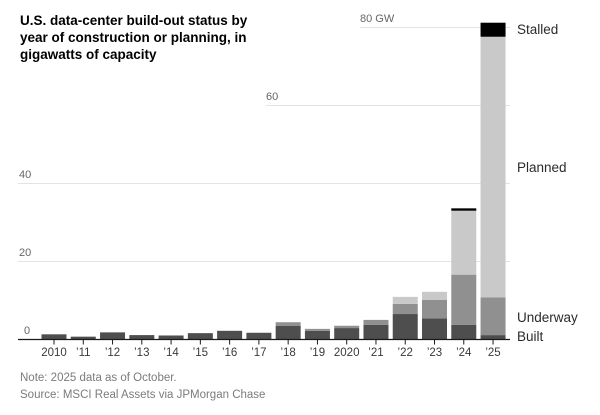 This screenshot has height=415, width=600. What do you see at coordinates (171, 353) in the screenshot?
I see `x-axis-label-14: ’14` at bounding box center [171, 353].